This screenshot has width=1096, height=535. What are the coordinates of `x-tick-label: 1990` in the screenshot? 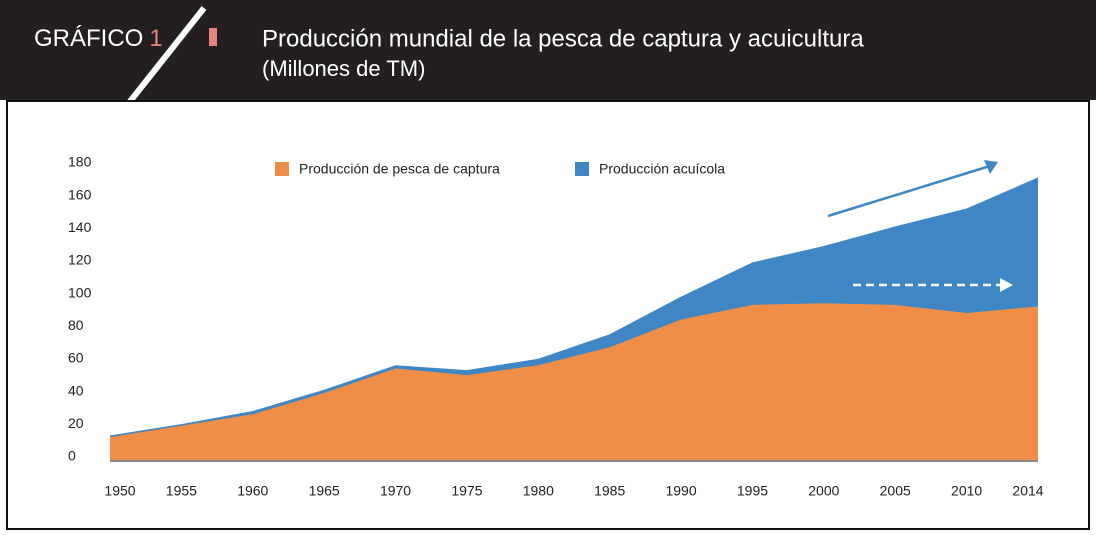 It's located at (680, 491).